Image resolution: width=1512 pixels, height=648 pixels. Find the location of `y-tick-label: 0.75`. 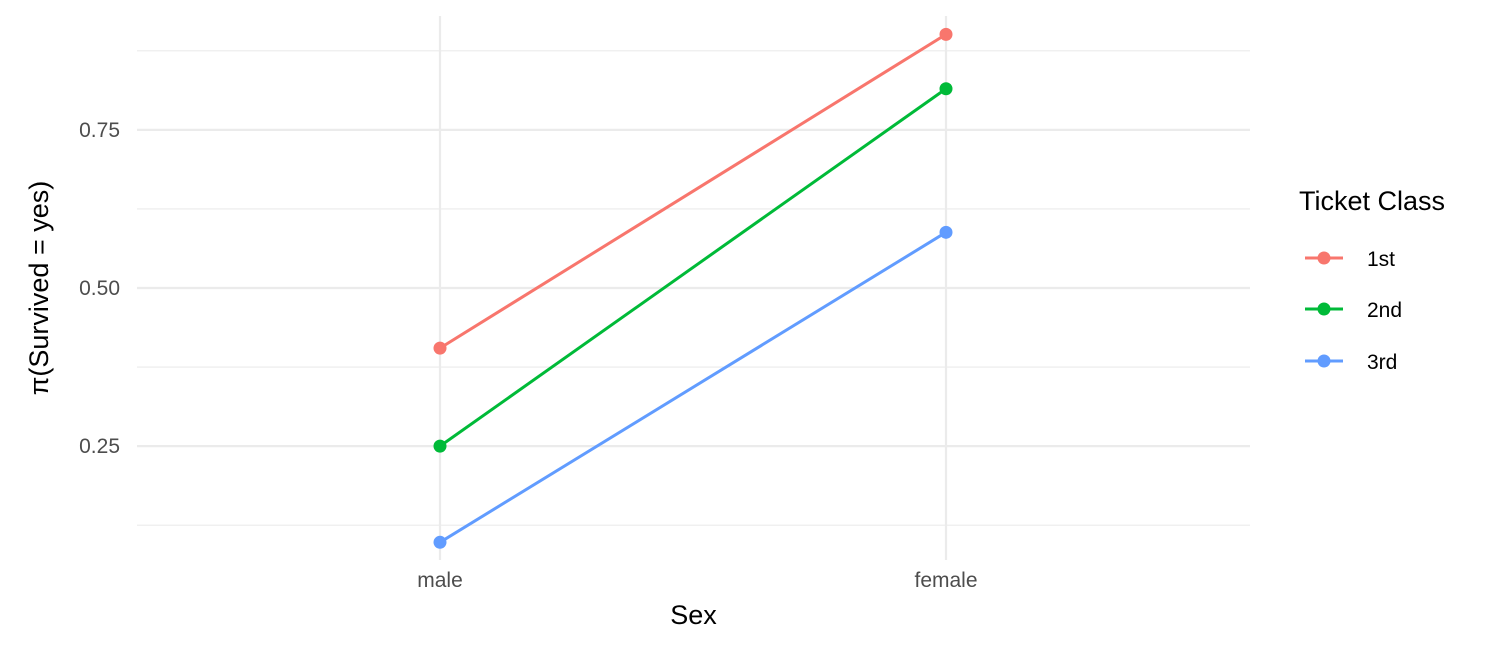

y-tick-label: 0.75 is located at coordinates (99, 130).